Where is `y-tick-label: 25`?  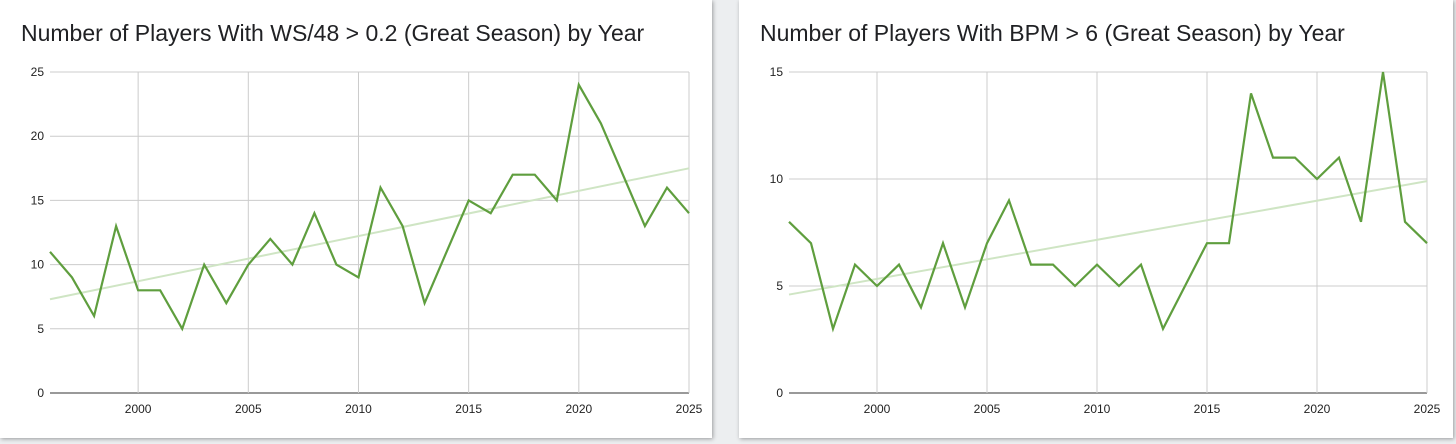
y-tick-label: 25 is located at coordinates (38, 72).